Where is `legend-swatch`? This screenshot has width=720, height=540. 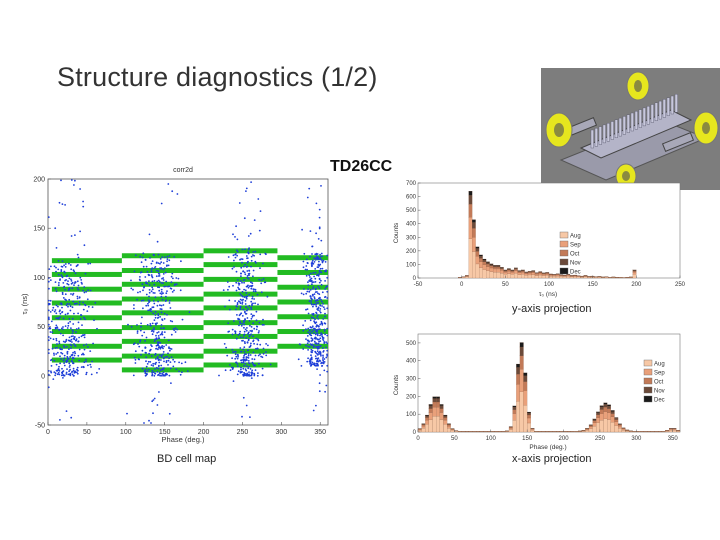
legend-swatch is located at coordinates (648, 363).